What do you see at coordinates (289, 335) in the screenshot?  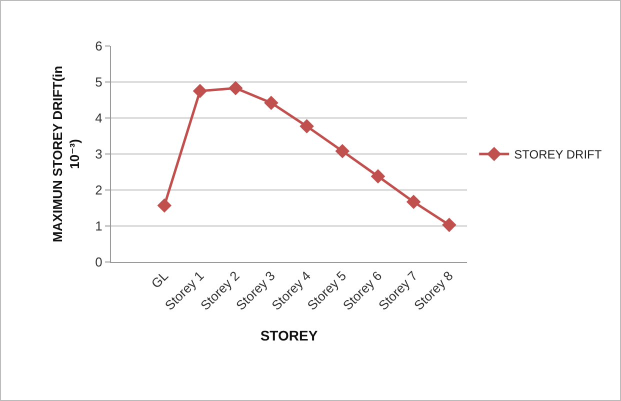 I see `x-axis-title: STOREY` at bounding box center [289, 335].